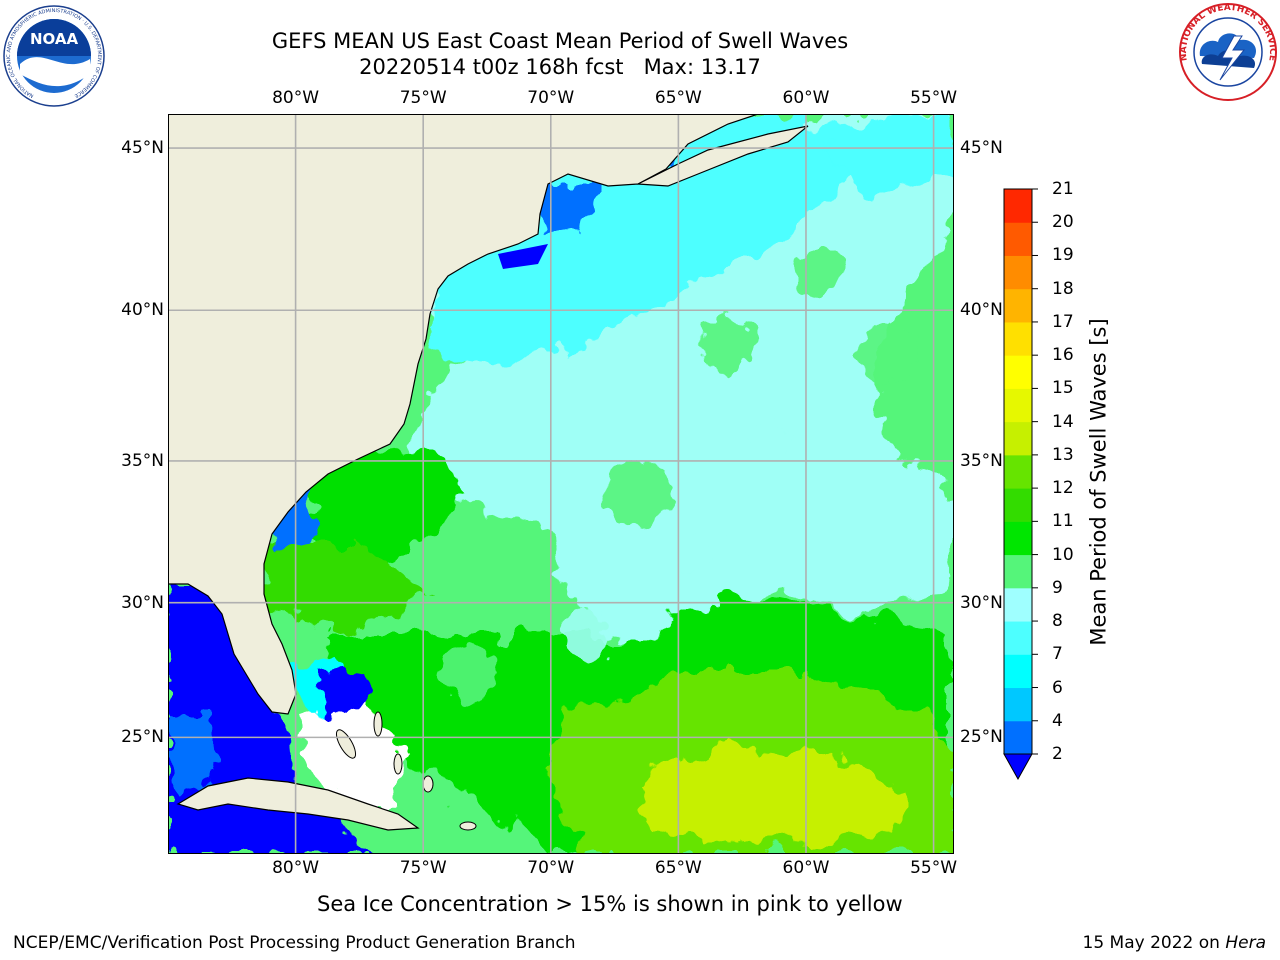 The image size is (1280, 960). I want to click on colorbar, so click(1020, 484).